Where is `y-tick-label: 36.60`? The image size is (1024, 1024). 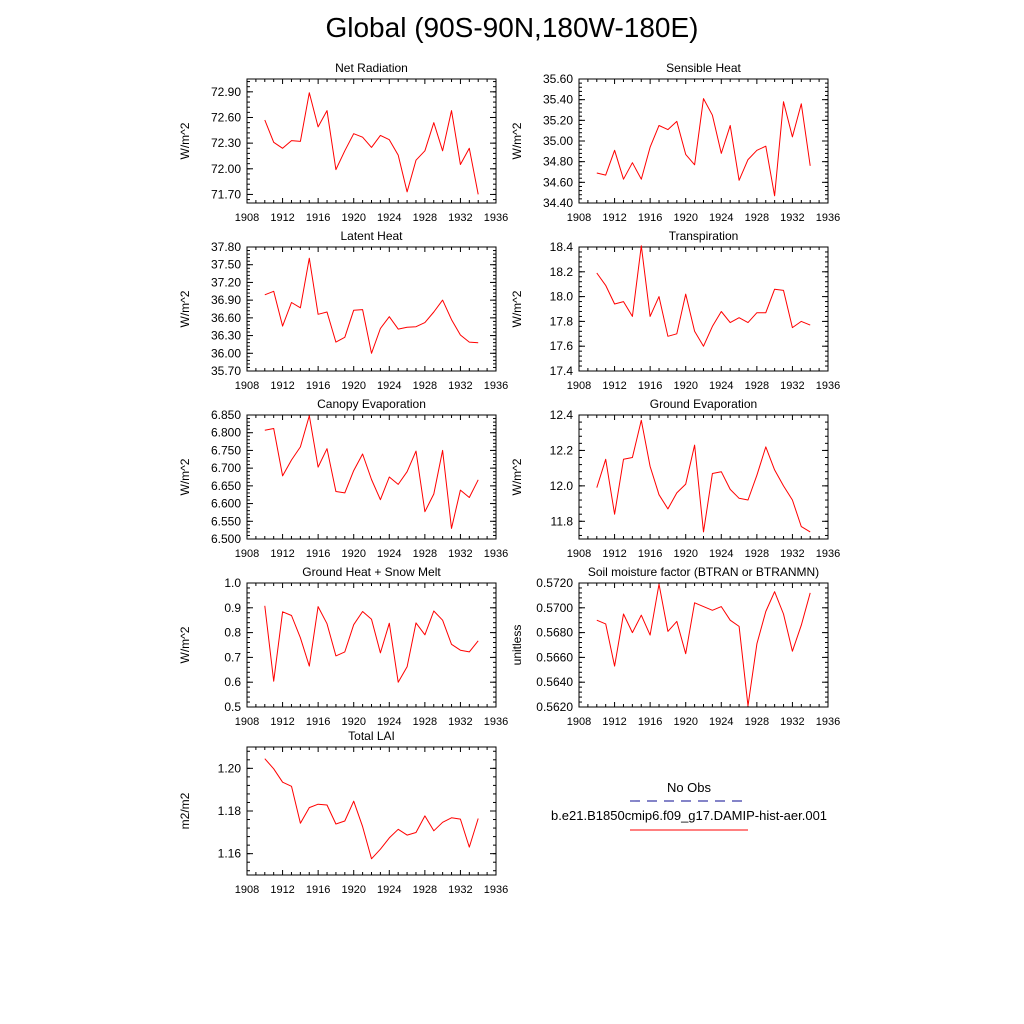
y-tick-label: 36.60 is located at coordinates (226, 318).